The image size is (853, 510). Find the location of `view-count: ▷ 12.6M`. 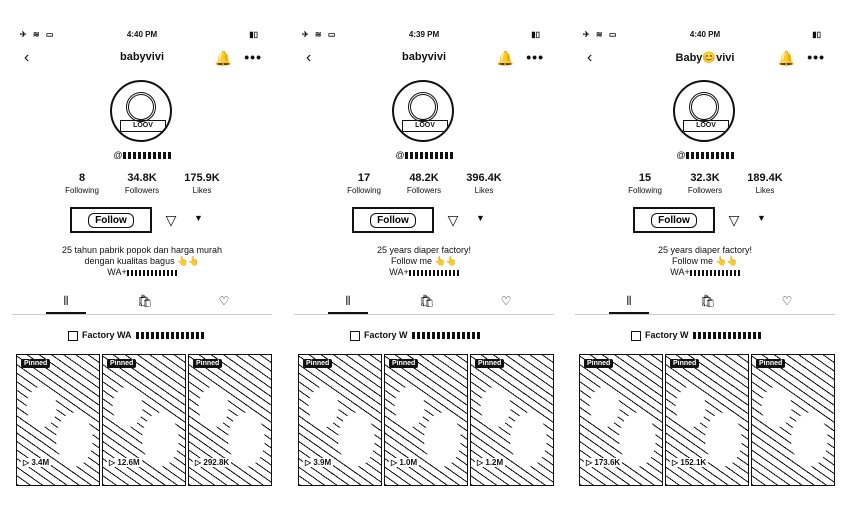

view-count: ▷ 12.6M is located at coordinates (124, 462).